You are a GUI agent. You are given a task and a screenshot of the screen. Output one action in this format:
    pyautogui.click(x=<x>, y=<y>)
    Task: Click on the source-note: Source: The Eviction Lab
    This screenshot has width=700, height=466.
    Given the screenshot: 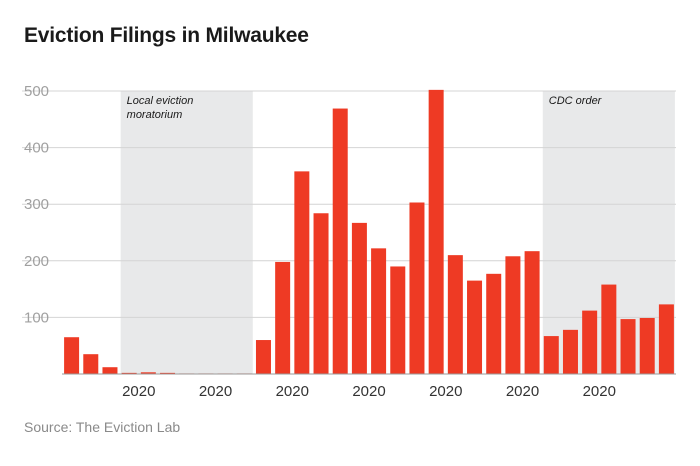 What is the action you would take?
    pyautogui.click(x=102, y=427)
    